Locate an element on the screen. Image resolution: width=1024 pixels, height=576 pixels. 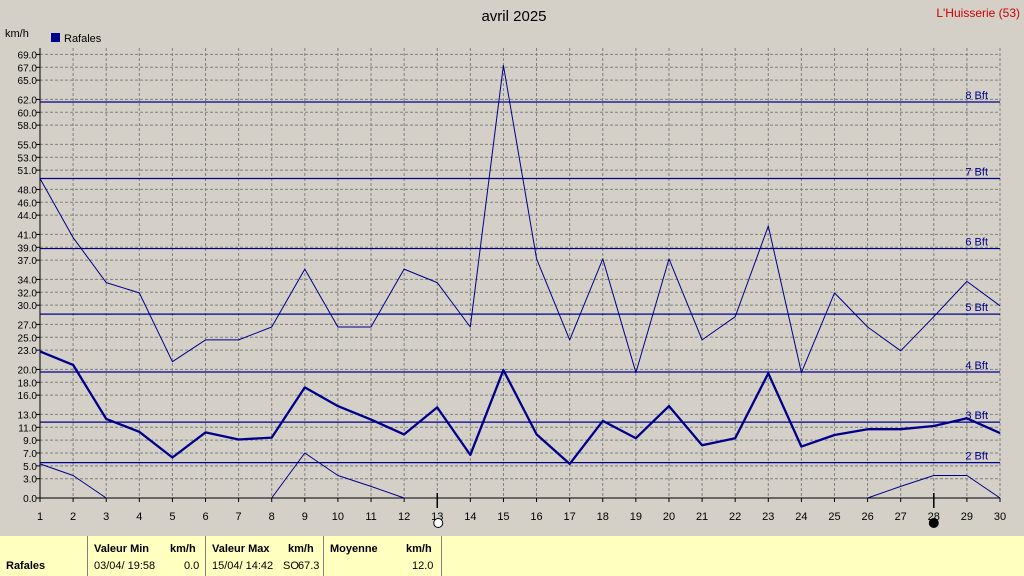
avg-unit: km/h is located at coordinates (419, 549).